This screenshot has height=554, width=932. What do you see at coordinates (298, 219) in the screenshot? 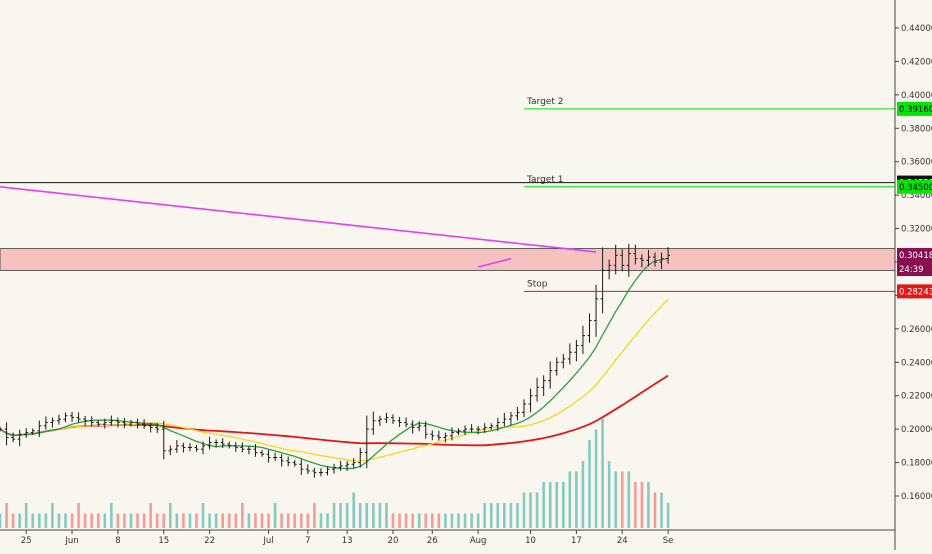
I see `descending-trendline` at bounding box center [298, 219].